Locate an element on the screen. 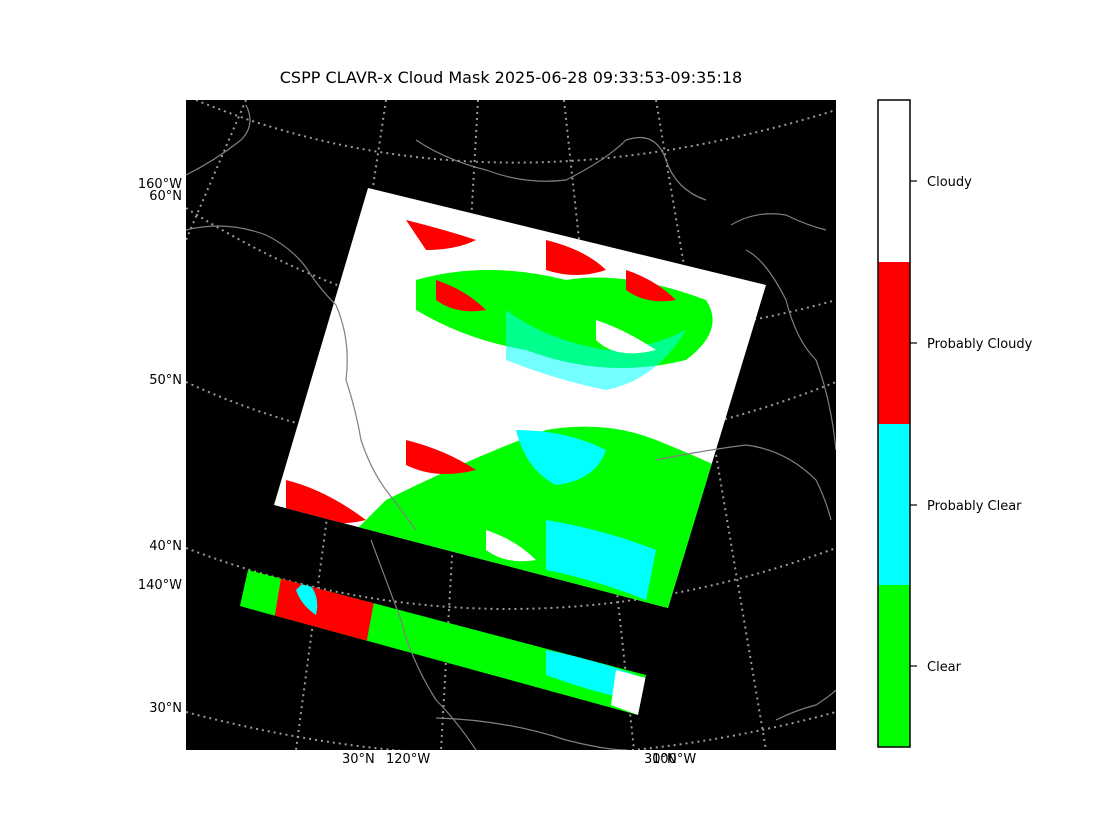 This screenshot has width=1120, height=840. map-left-label: 60°N is located at coordinates (165, 196).